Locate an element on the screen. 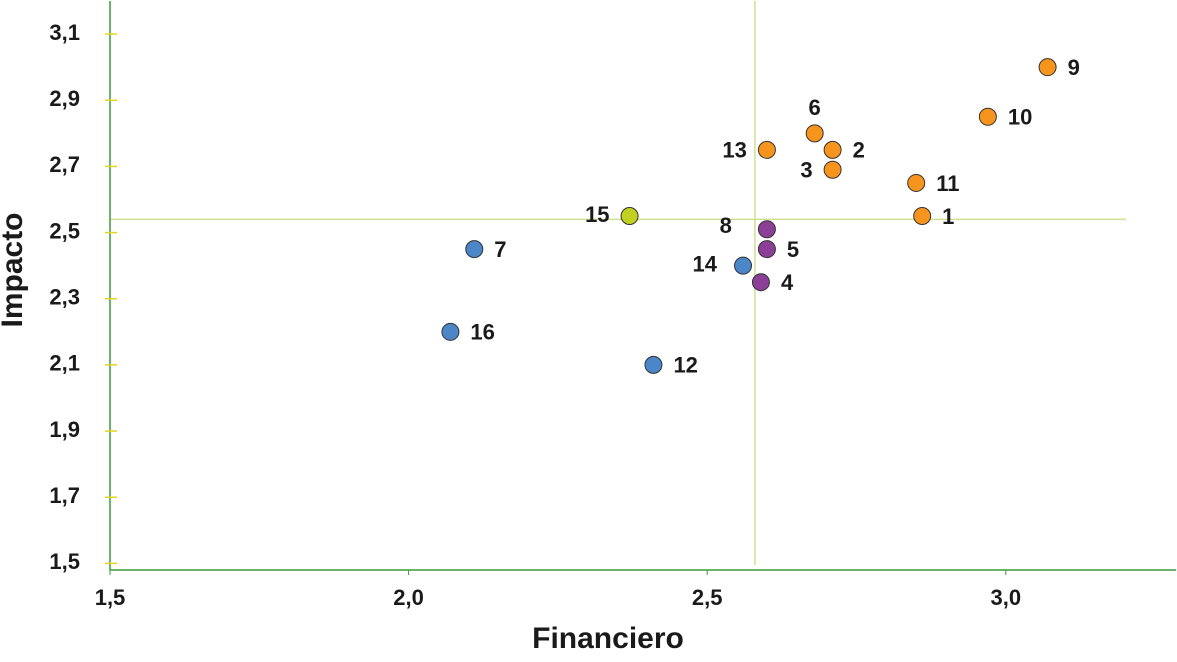 This screenshot has height=662, width=1177. point-label: 12 is located at coordinates (685, 365).